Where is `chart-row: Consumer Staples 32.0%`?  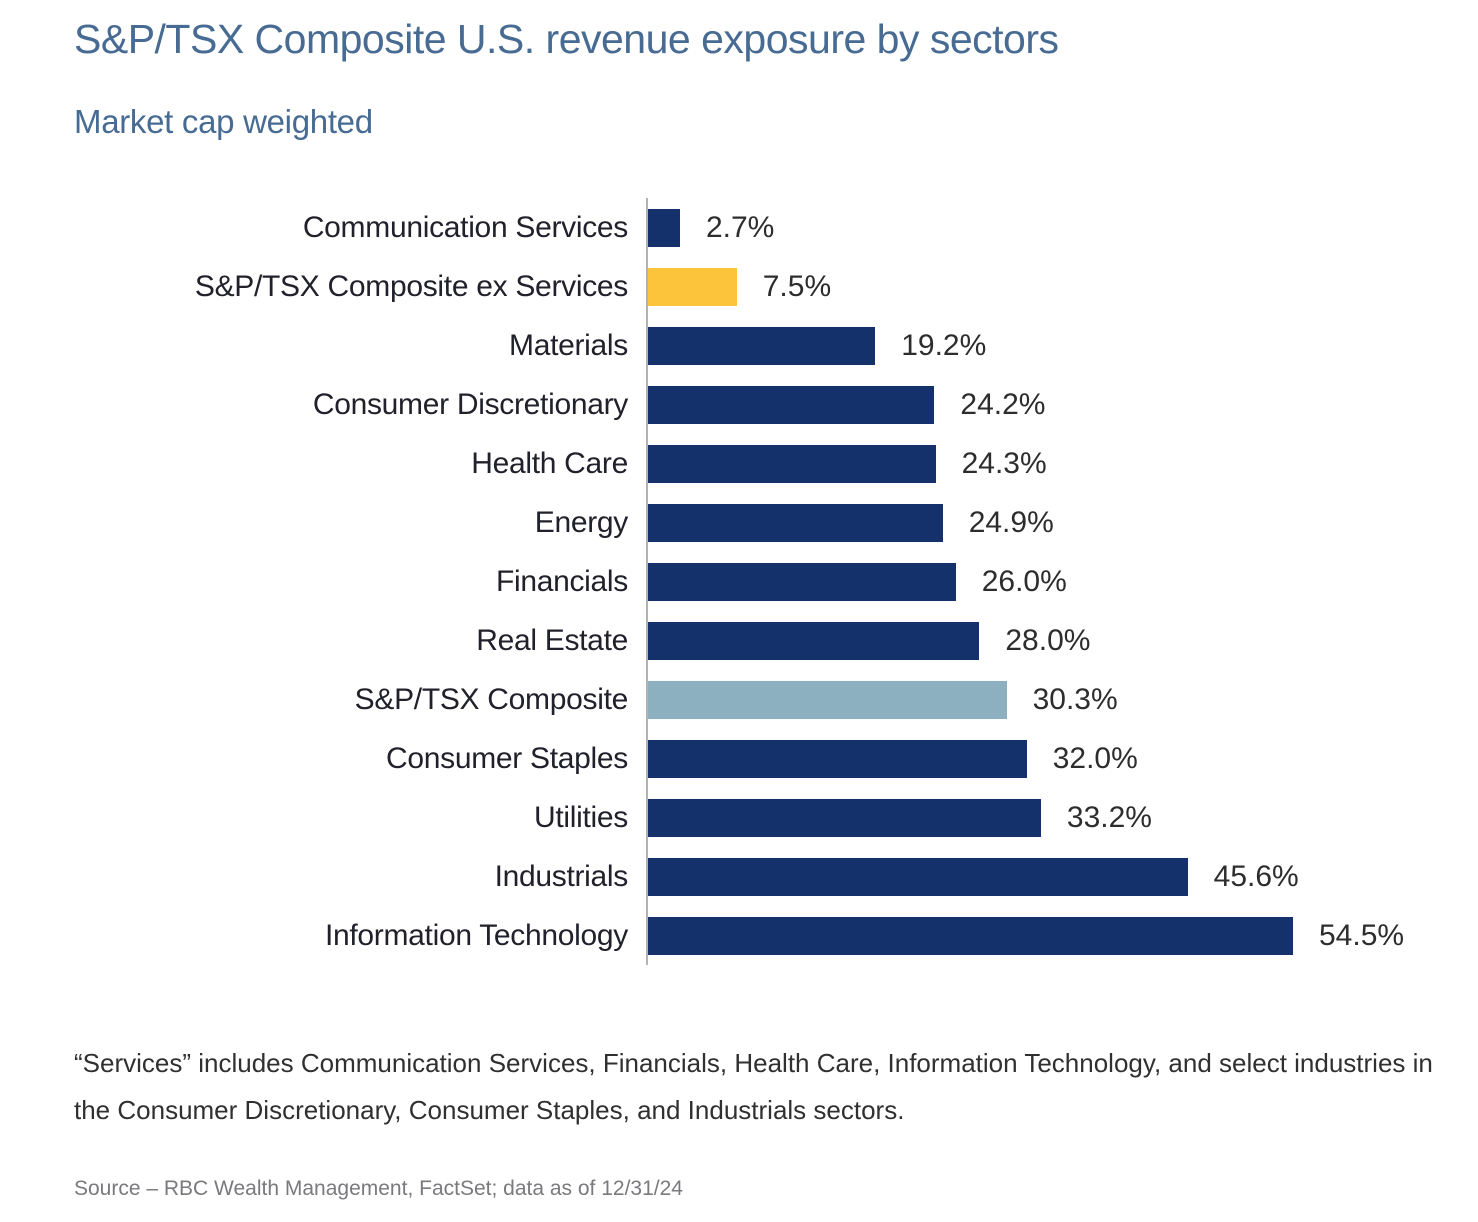 chart-row: Consumer Staples 32.0% is located at coordinates (739, 758).